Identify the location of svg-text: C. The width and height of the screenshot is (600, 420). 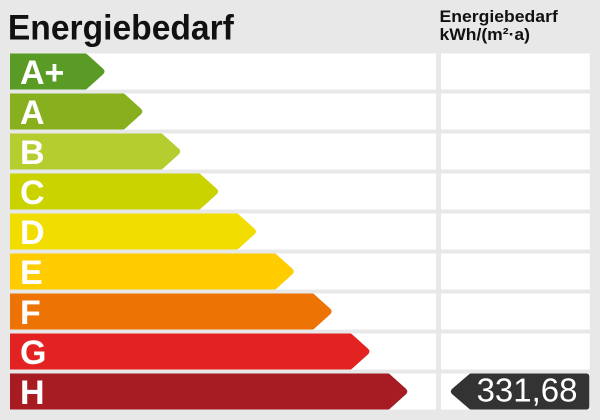
(32, 193).